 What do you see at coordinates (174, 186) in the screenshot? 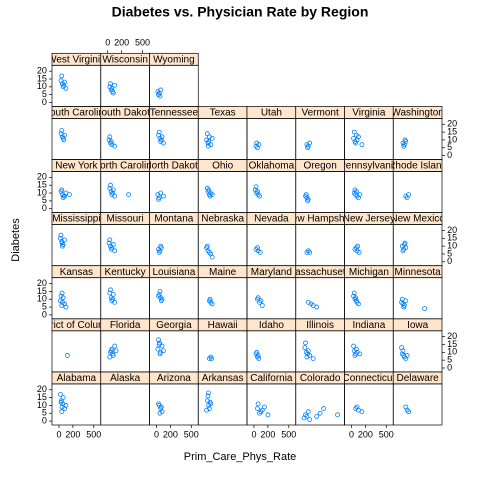
I see `panel: North Dakota` at bounding box center [174, 186].